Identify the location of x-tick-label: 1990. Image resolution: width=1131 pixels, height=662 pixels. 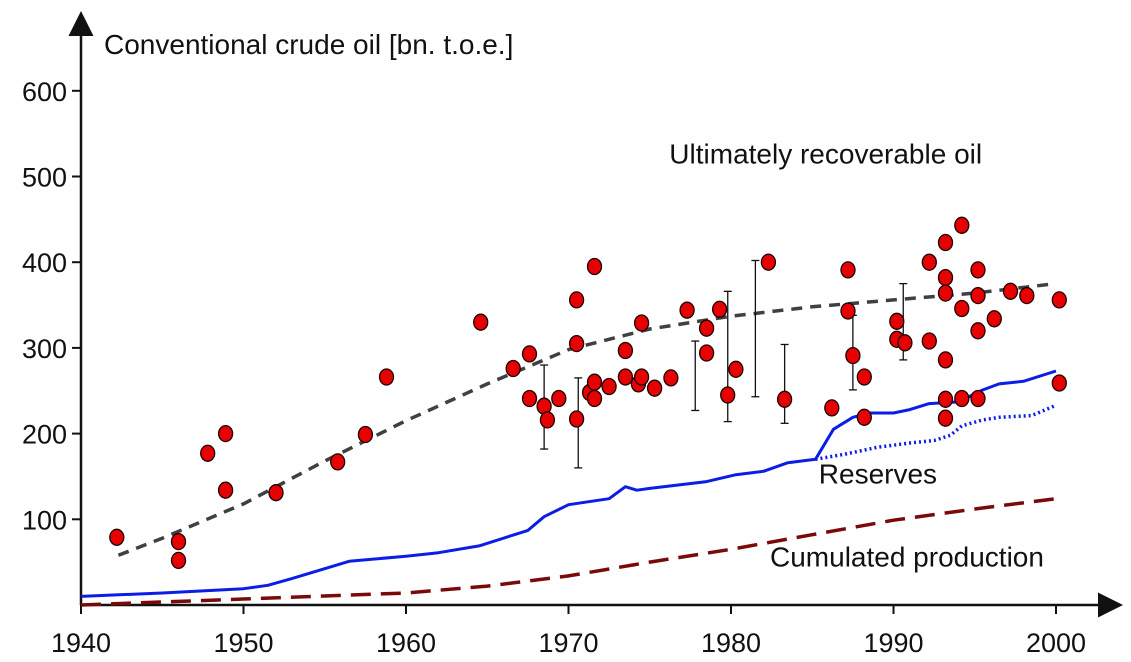
(893, 643).